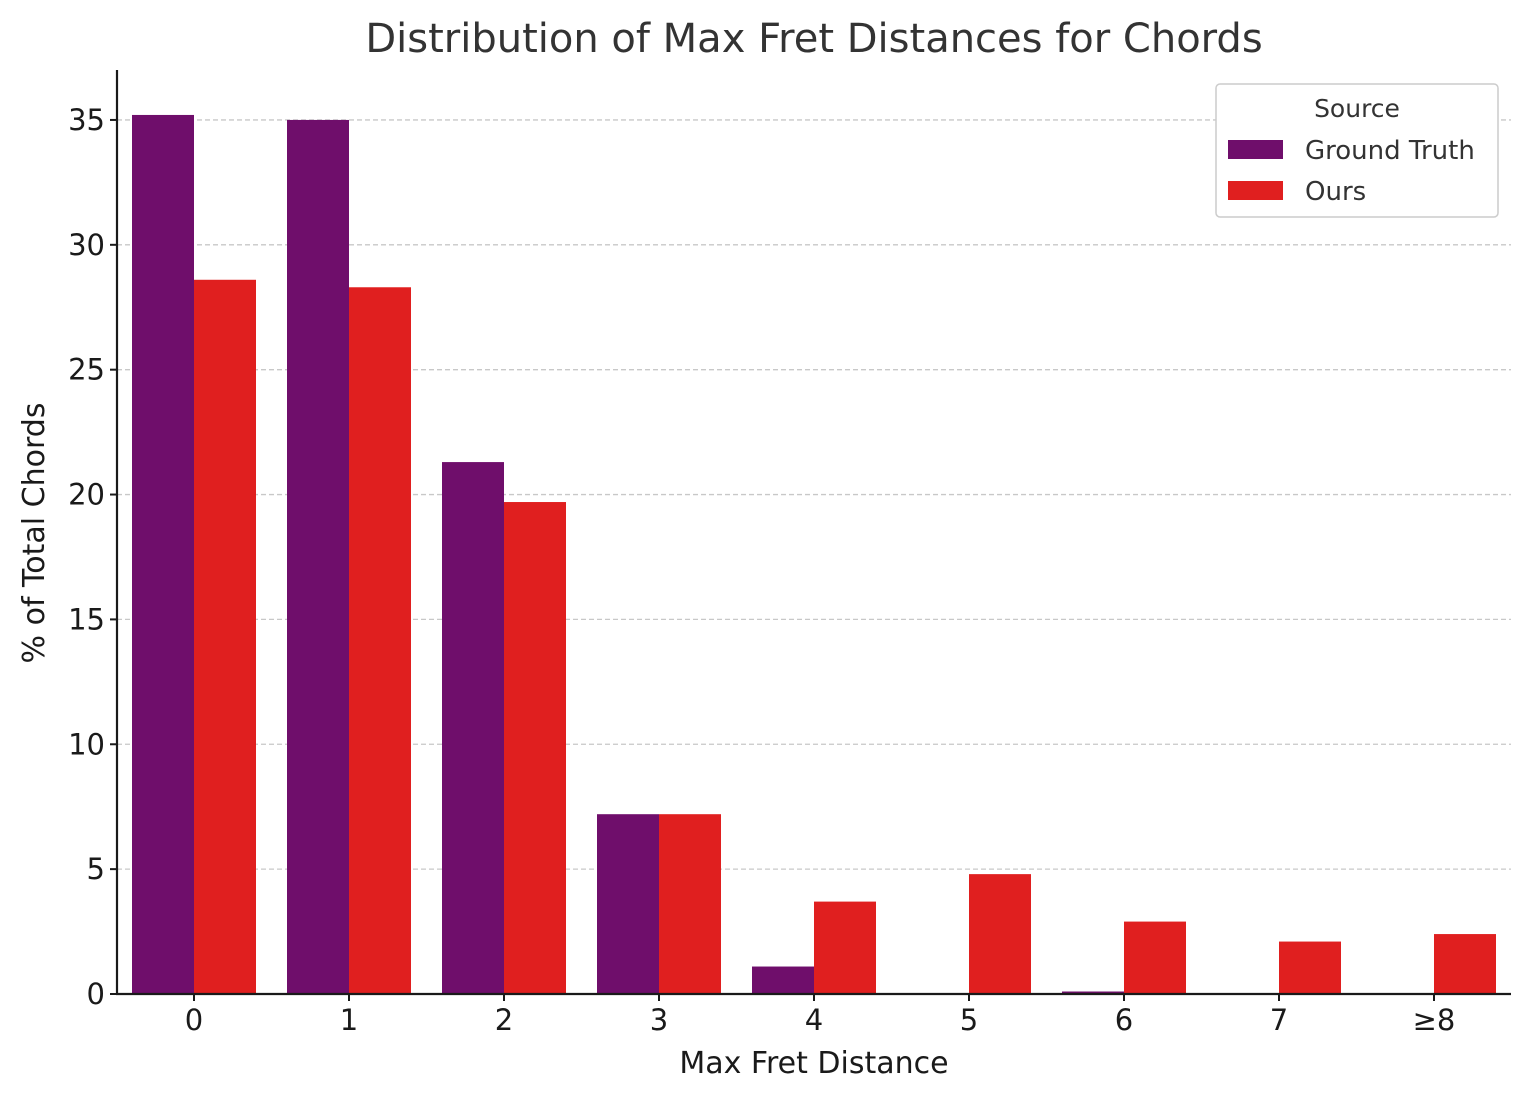 The width and height of the screenshot is (1531, 1101). I want to click on y-tick-label: 25, so click(86, 370).